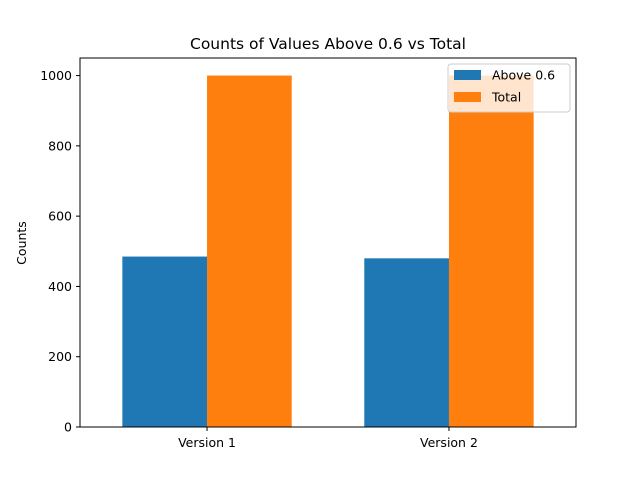  Describe the element at coordinates (449, 442) in the screenshot. I see `x-tick-label: Version 2` at that location.